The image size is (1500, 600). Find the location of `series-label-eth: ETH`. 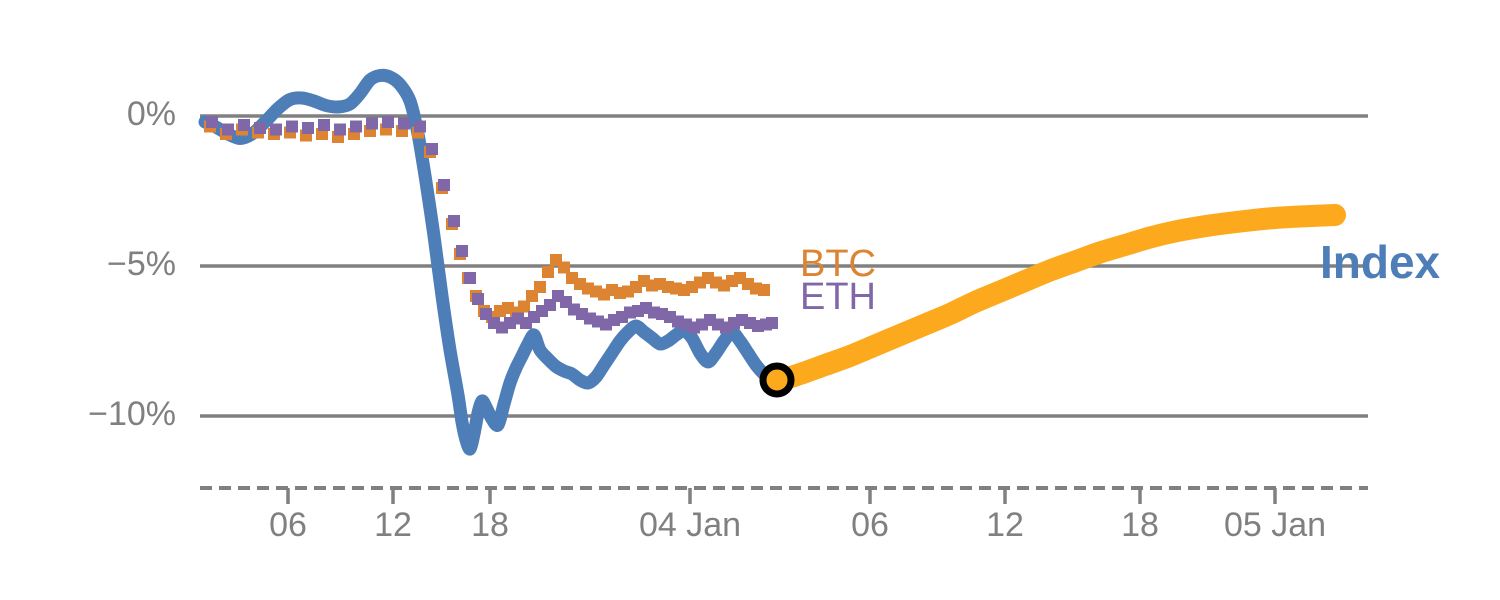

series-label-eth: ETH is located at coordinates (838, 297).